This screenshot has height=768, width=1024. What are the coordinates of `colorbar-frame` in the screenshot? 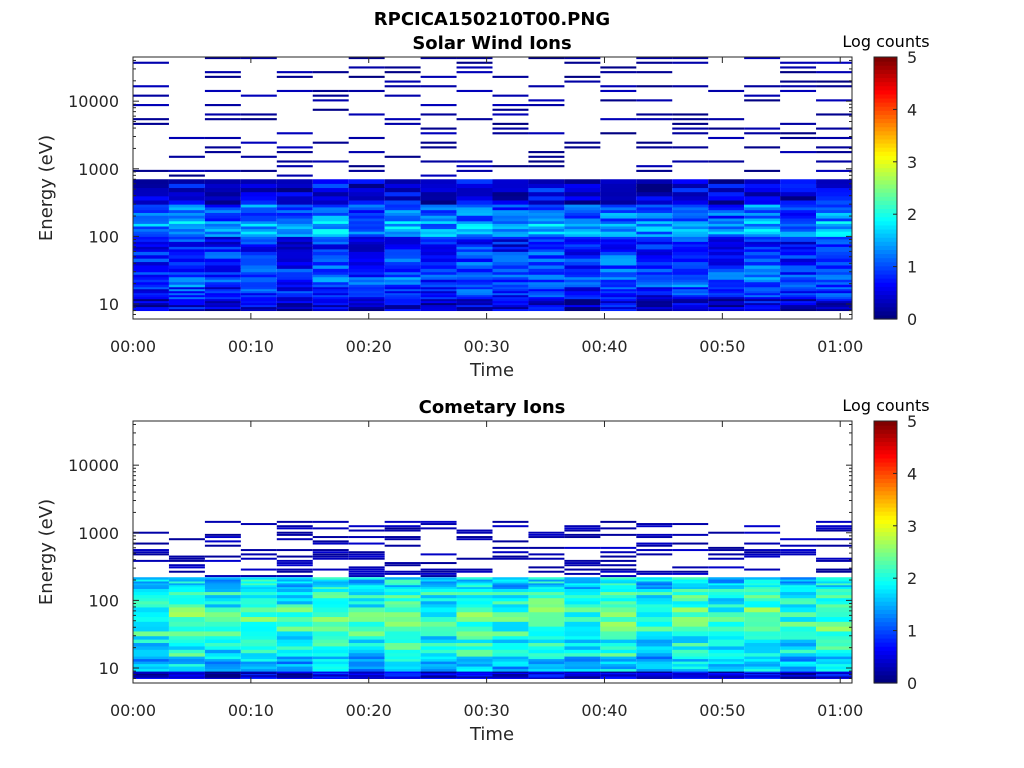 It's located at (885, 552).